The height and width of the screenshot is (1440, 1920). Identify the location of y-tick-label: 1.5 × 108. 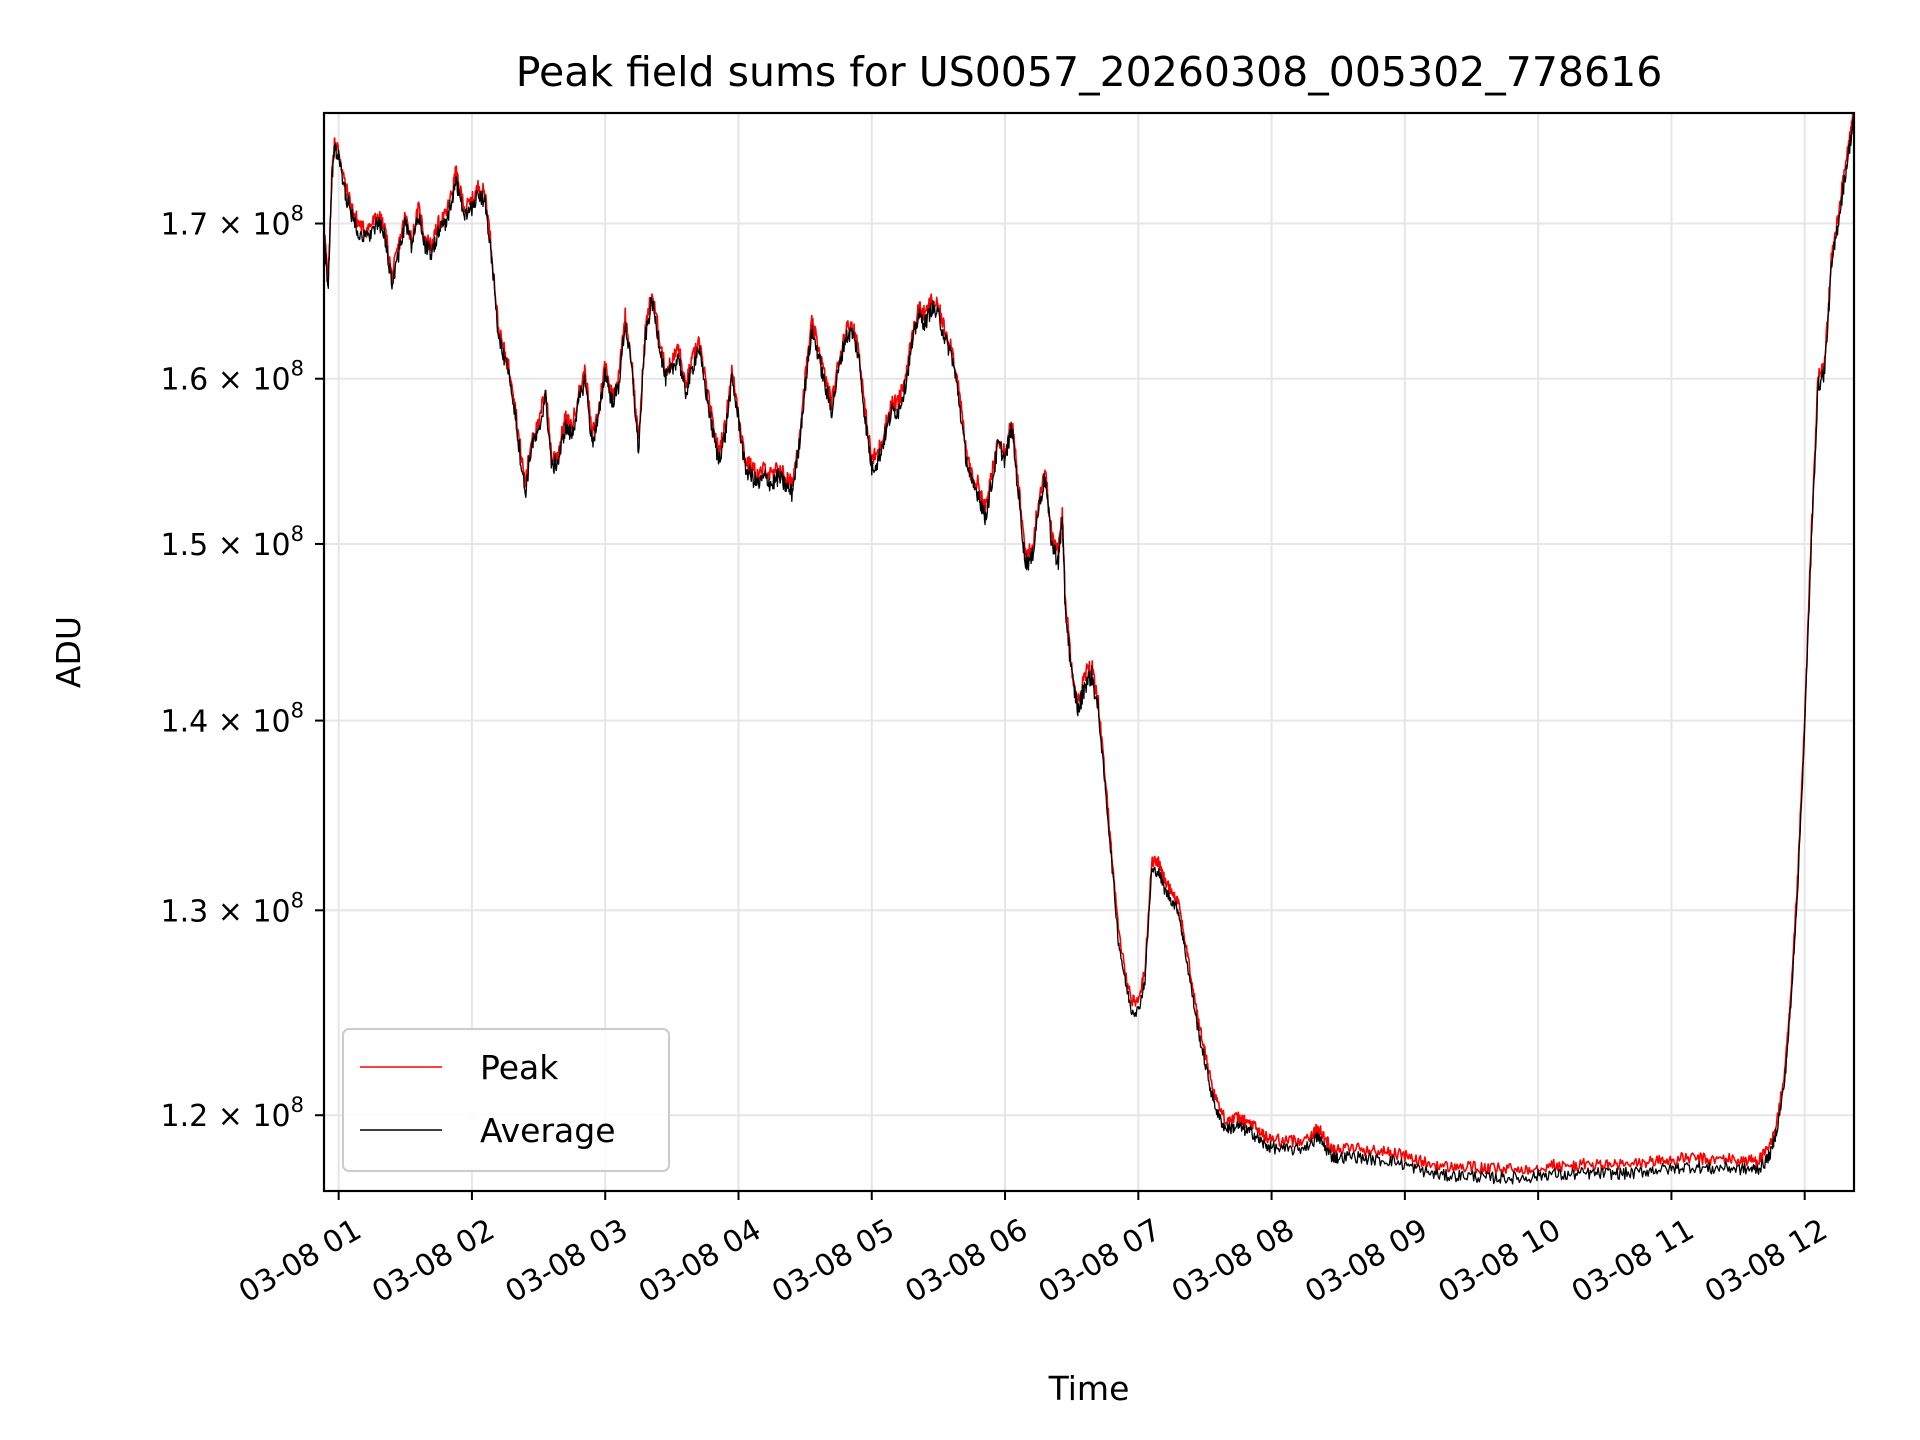
(232, 542).